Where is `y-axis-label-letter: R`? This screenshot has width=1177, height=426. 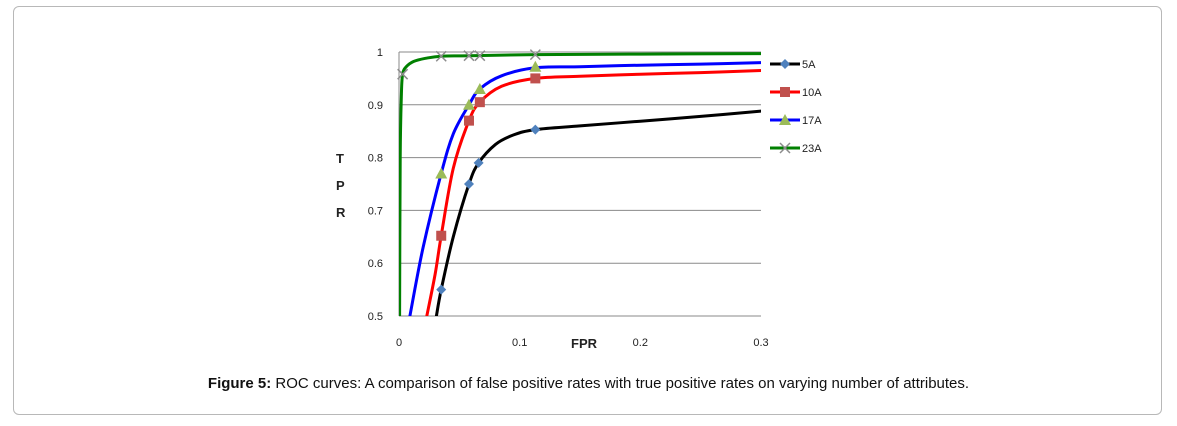 y-axis-label-letter: R is located at coordinates (341, 212).